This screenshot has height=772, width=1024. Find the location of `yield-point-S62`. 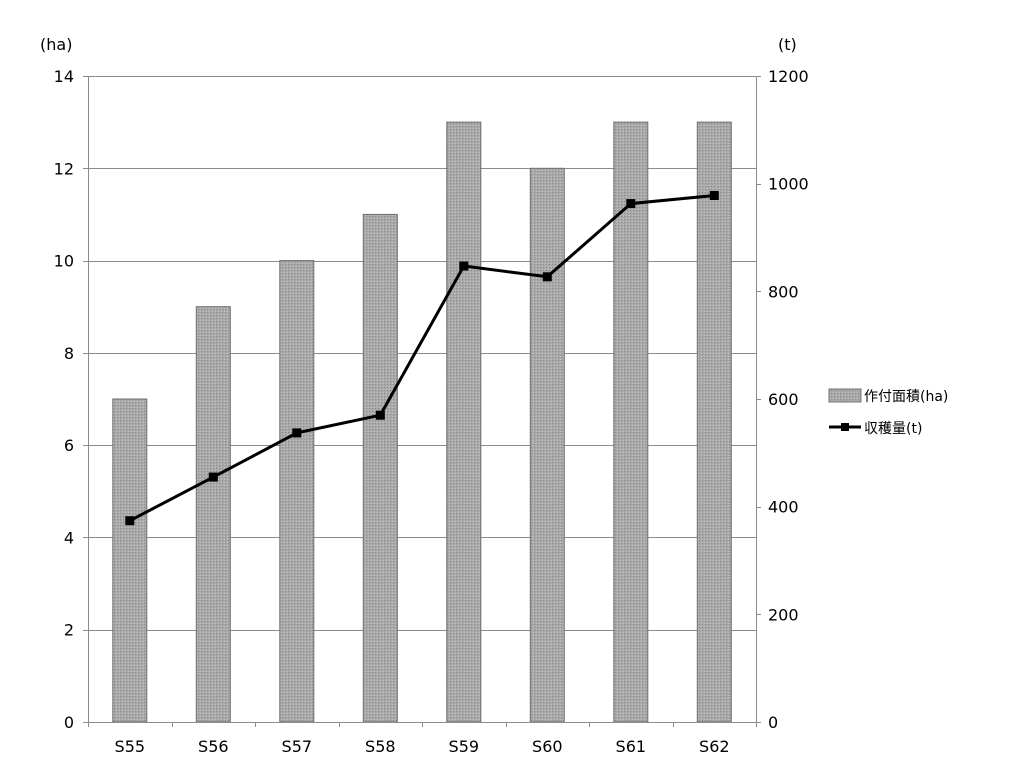

yield-point-S62 is located at coordinates (714, 195).